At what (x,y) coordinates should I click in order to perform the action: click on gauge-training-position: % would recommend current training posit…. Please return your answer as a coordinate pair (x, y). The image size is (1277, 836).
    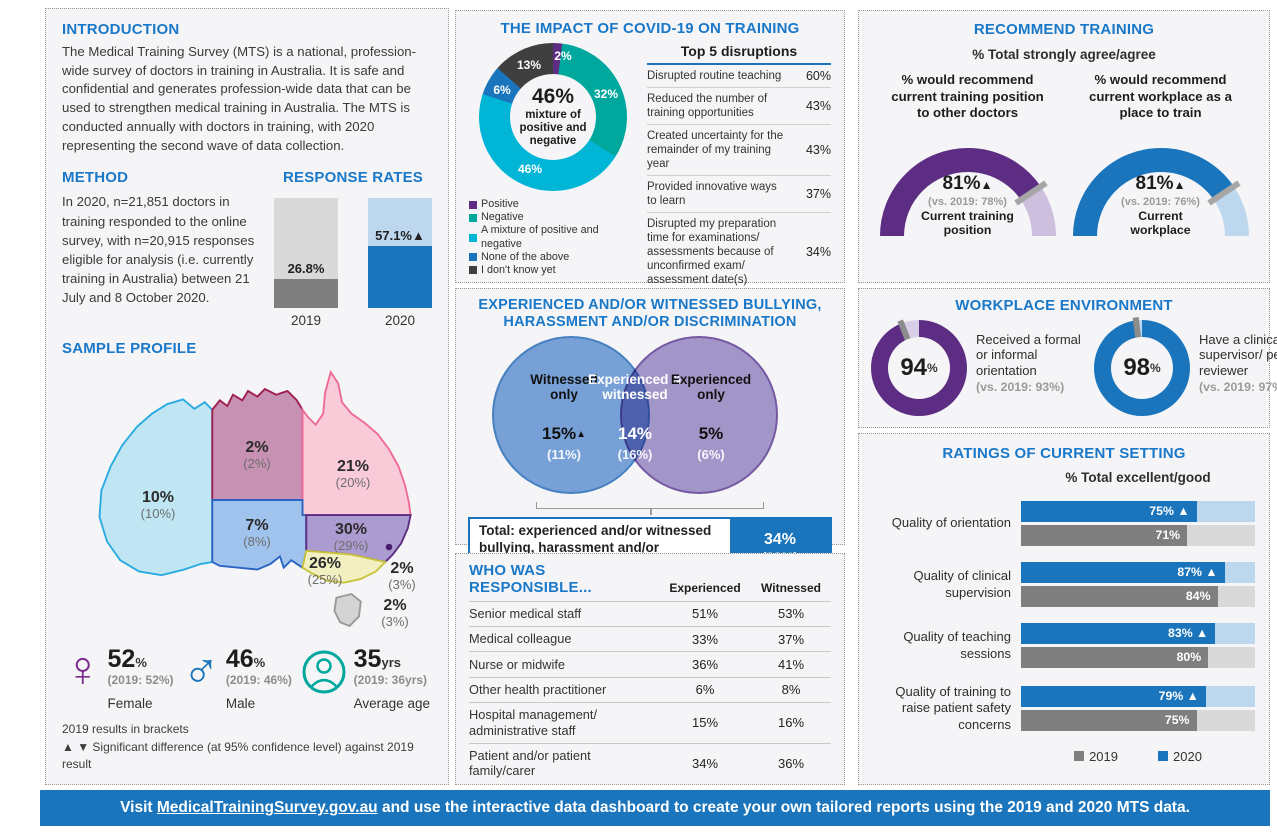
    Looking at the image, I should click on (967, 157).